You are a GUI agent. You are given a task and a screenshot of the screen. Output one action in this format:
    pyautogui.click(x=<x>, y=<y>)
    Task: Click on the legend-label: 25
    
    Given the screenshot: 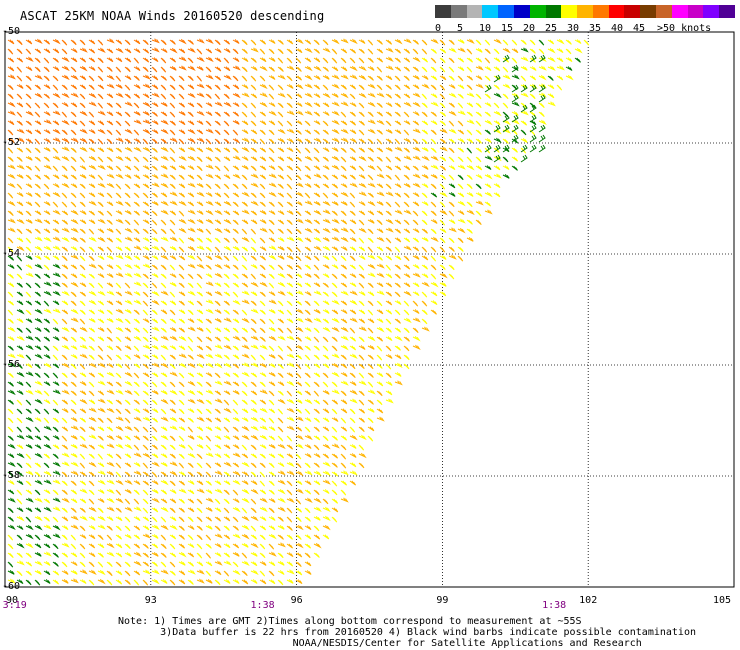 What is the action you would take?
    pyautogui.click(x=551, y=28)
    